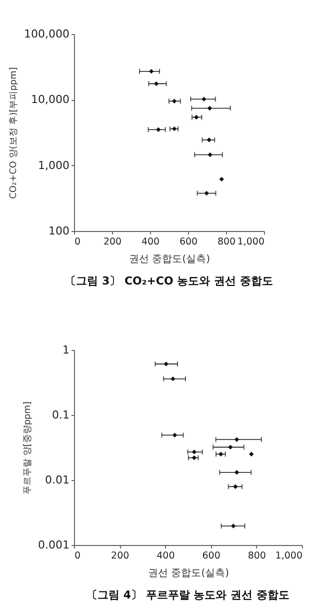 The image size is (336, 616). I want to click on y-tick-label: 1,000, so click(54, 165).